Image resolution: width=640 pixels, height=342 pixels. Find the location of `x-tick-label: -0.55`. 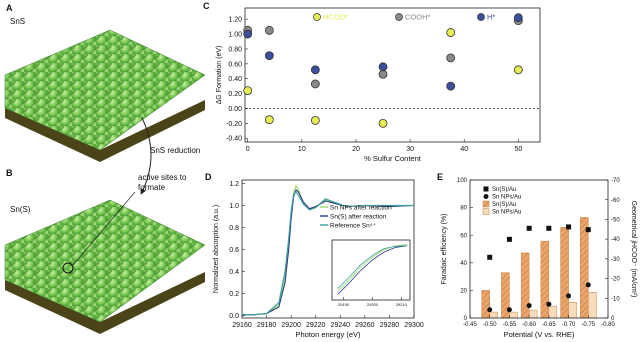

x-tick-label: -0.55 is located at coordinates (510, 325).